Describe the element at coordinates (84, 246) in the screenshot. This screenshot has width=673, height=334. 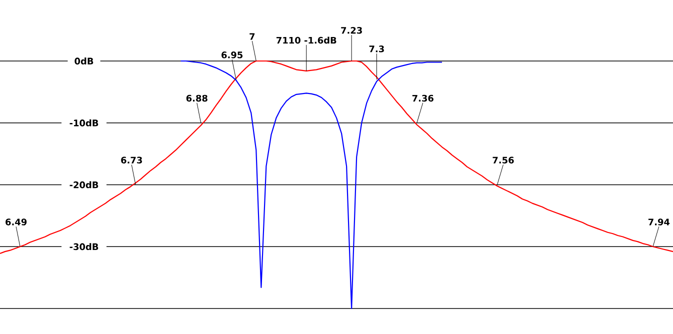
I see `y-tick-label: -30dB` at that location.